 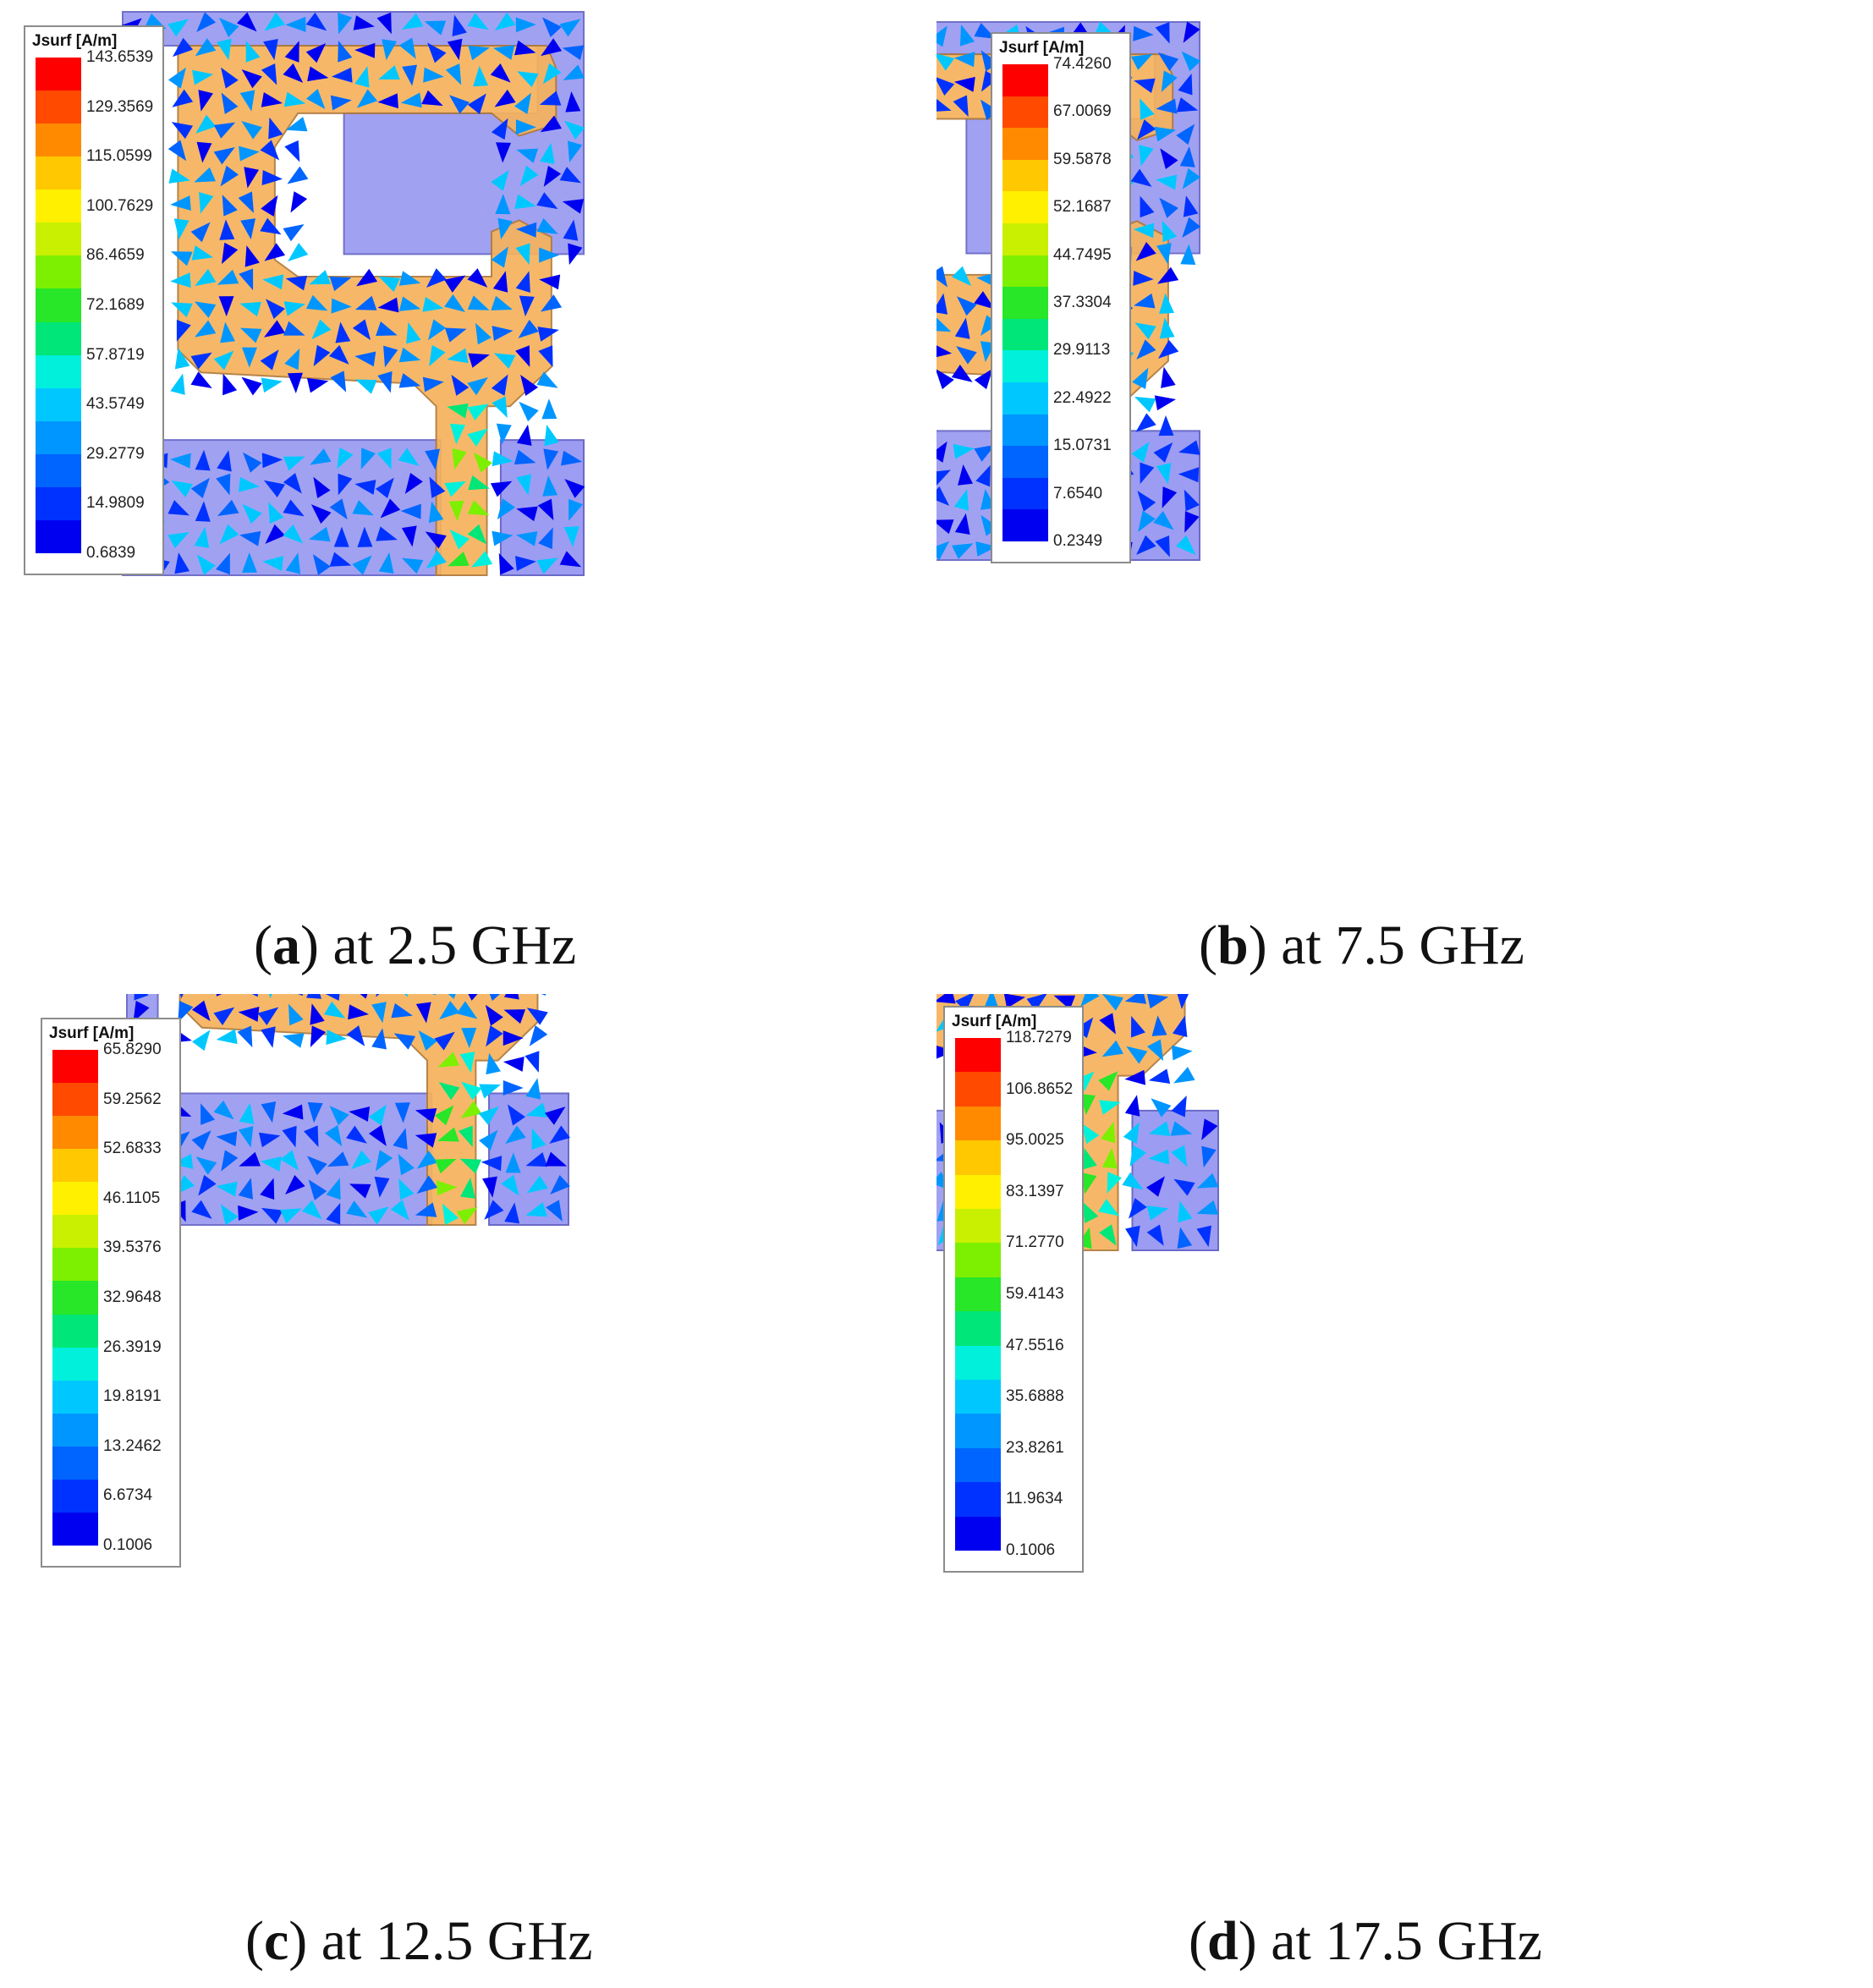 I want to click on caption-text: at 7.5 GHz, so click(x=1402, y=945).